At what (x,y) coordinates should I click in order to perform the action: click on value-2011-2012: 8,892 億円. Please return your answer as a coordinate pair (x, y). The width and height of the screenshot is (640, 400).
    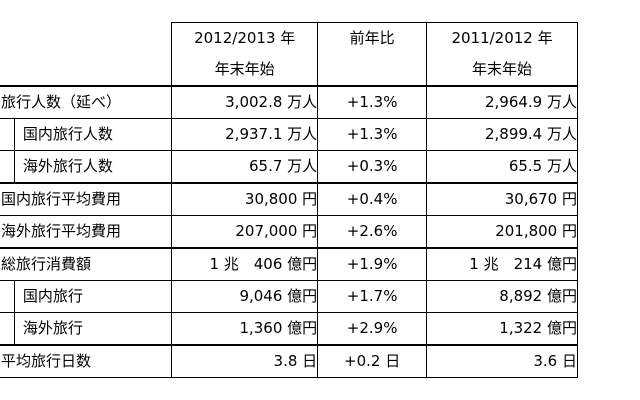
    Looking at the image, I should click on (502, 296).